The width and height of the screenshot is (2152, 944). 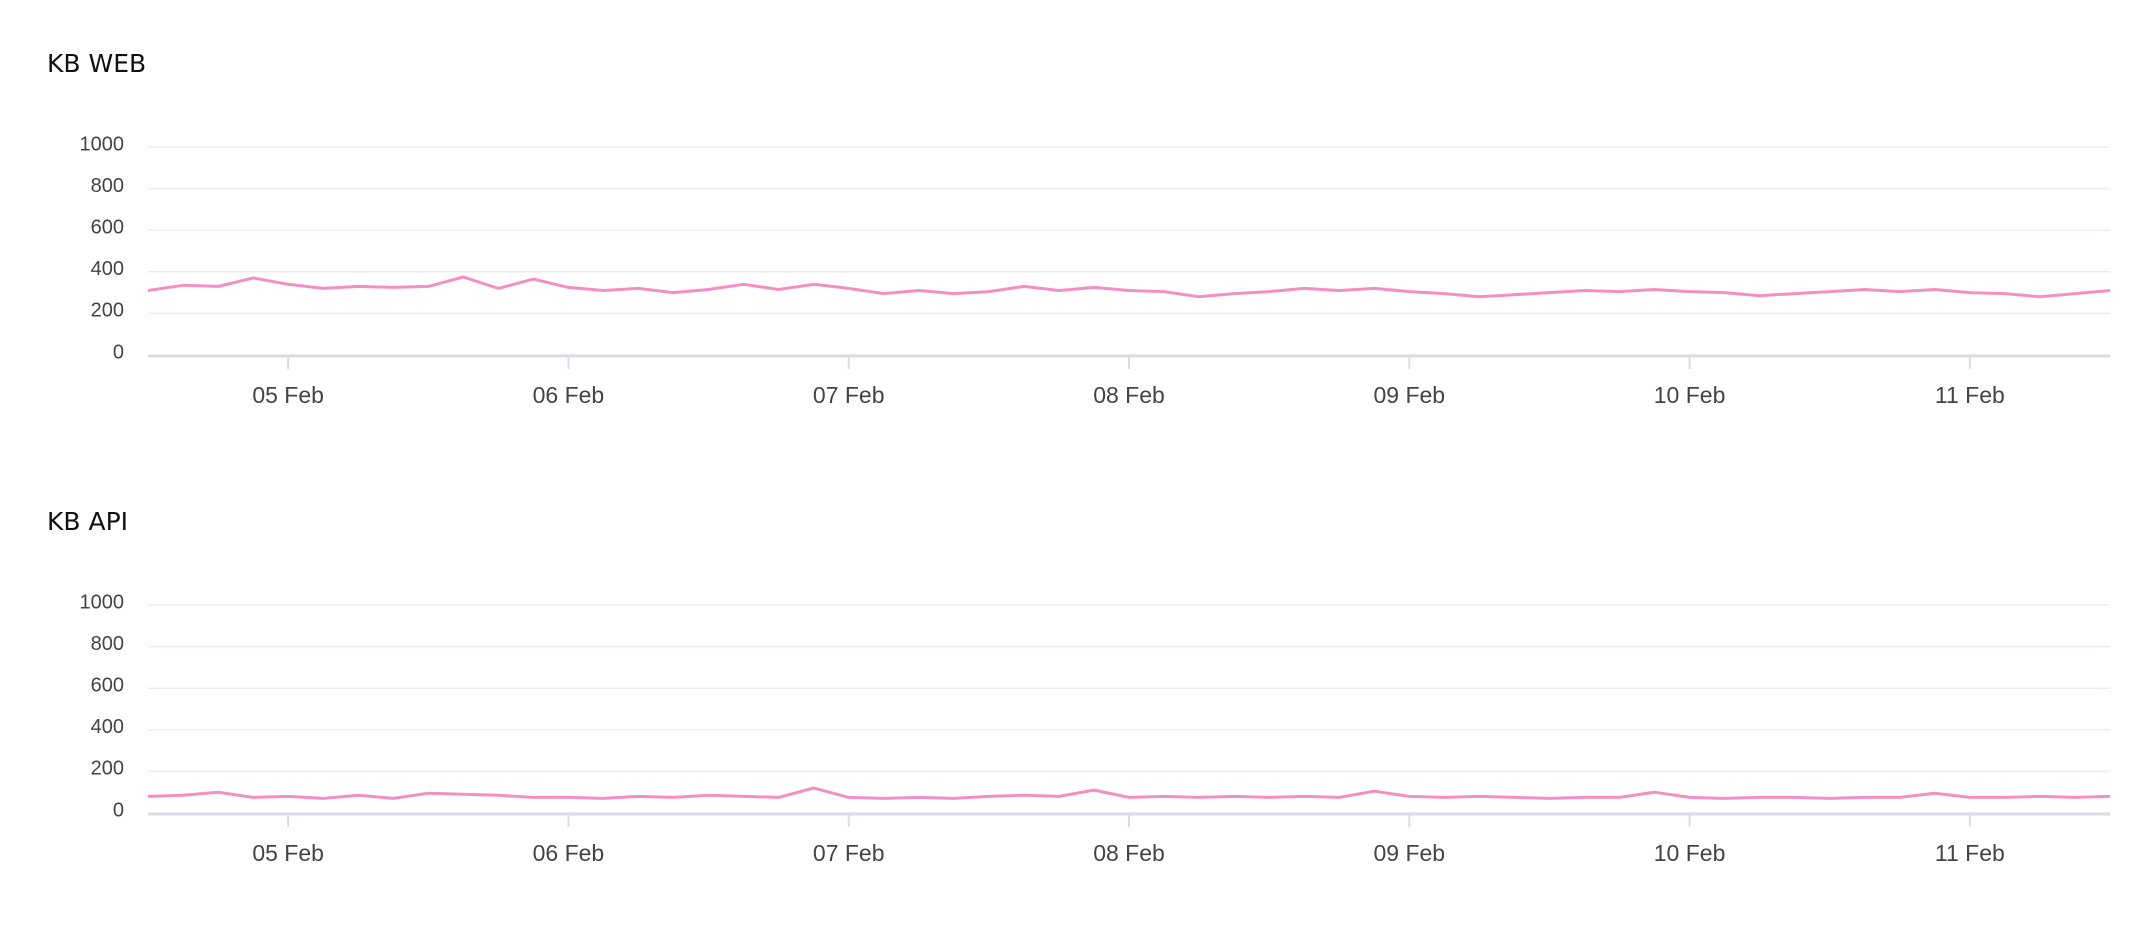 What do you see at coordinates (87, 521) in the screenshot?
I see `chart-title: KB API` at bounding box center [87, 521].